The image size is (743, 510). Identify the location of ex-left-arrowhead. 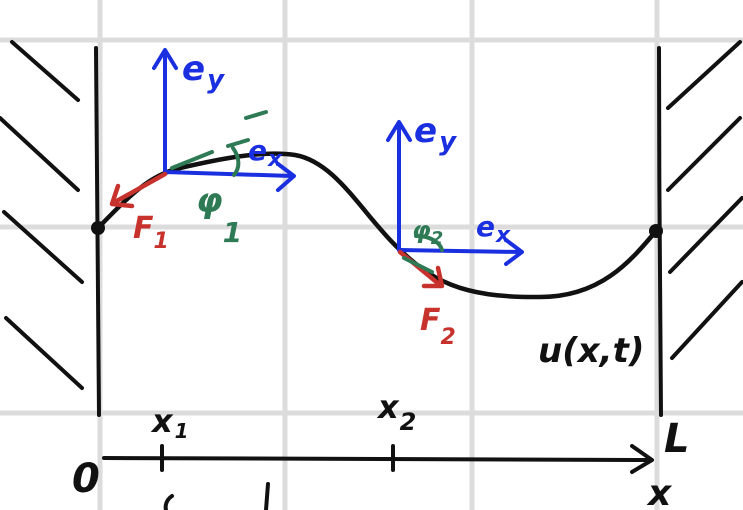
(286, 177).